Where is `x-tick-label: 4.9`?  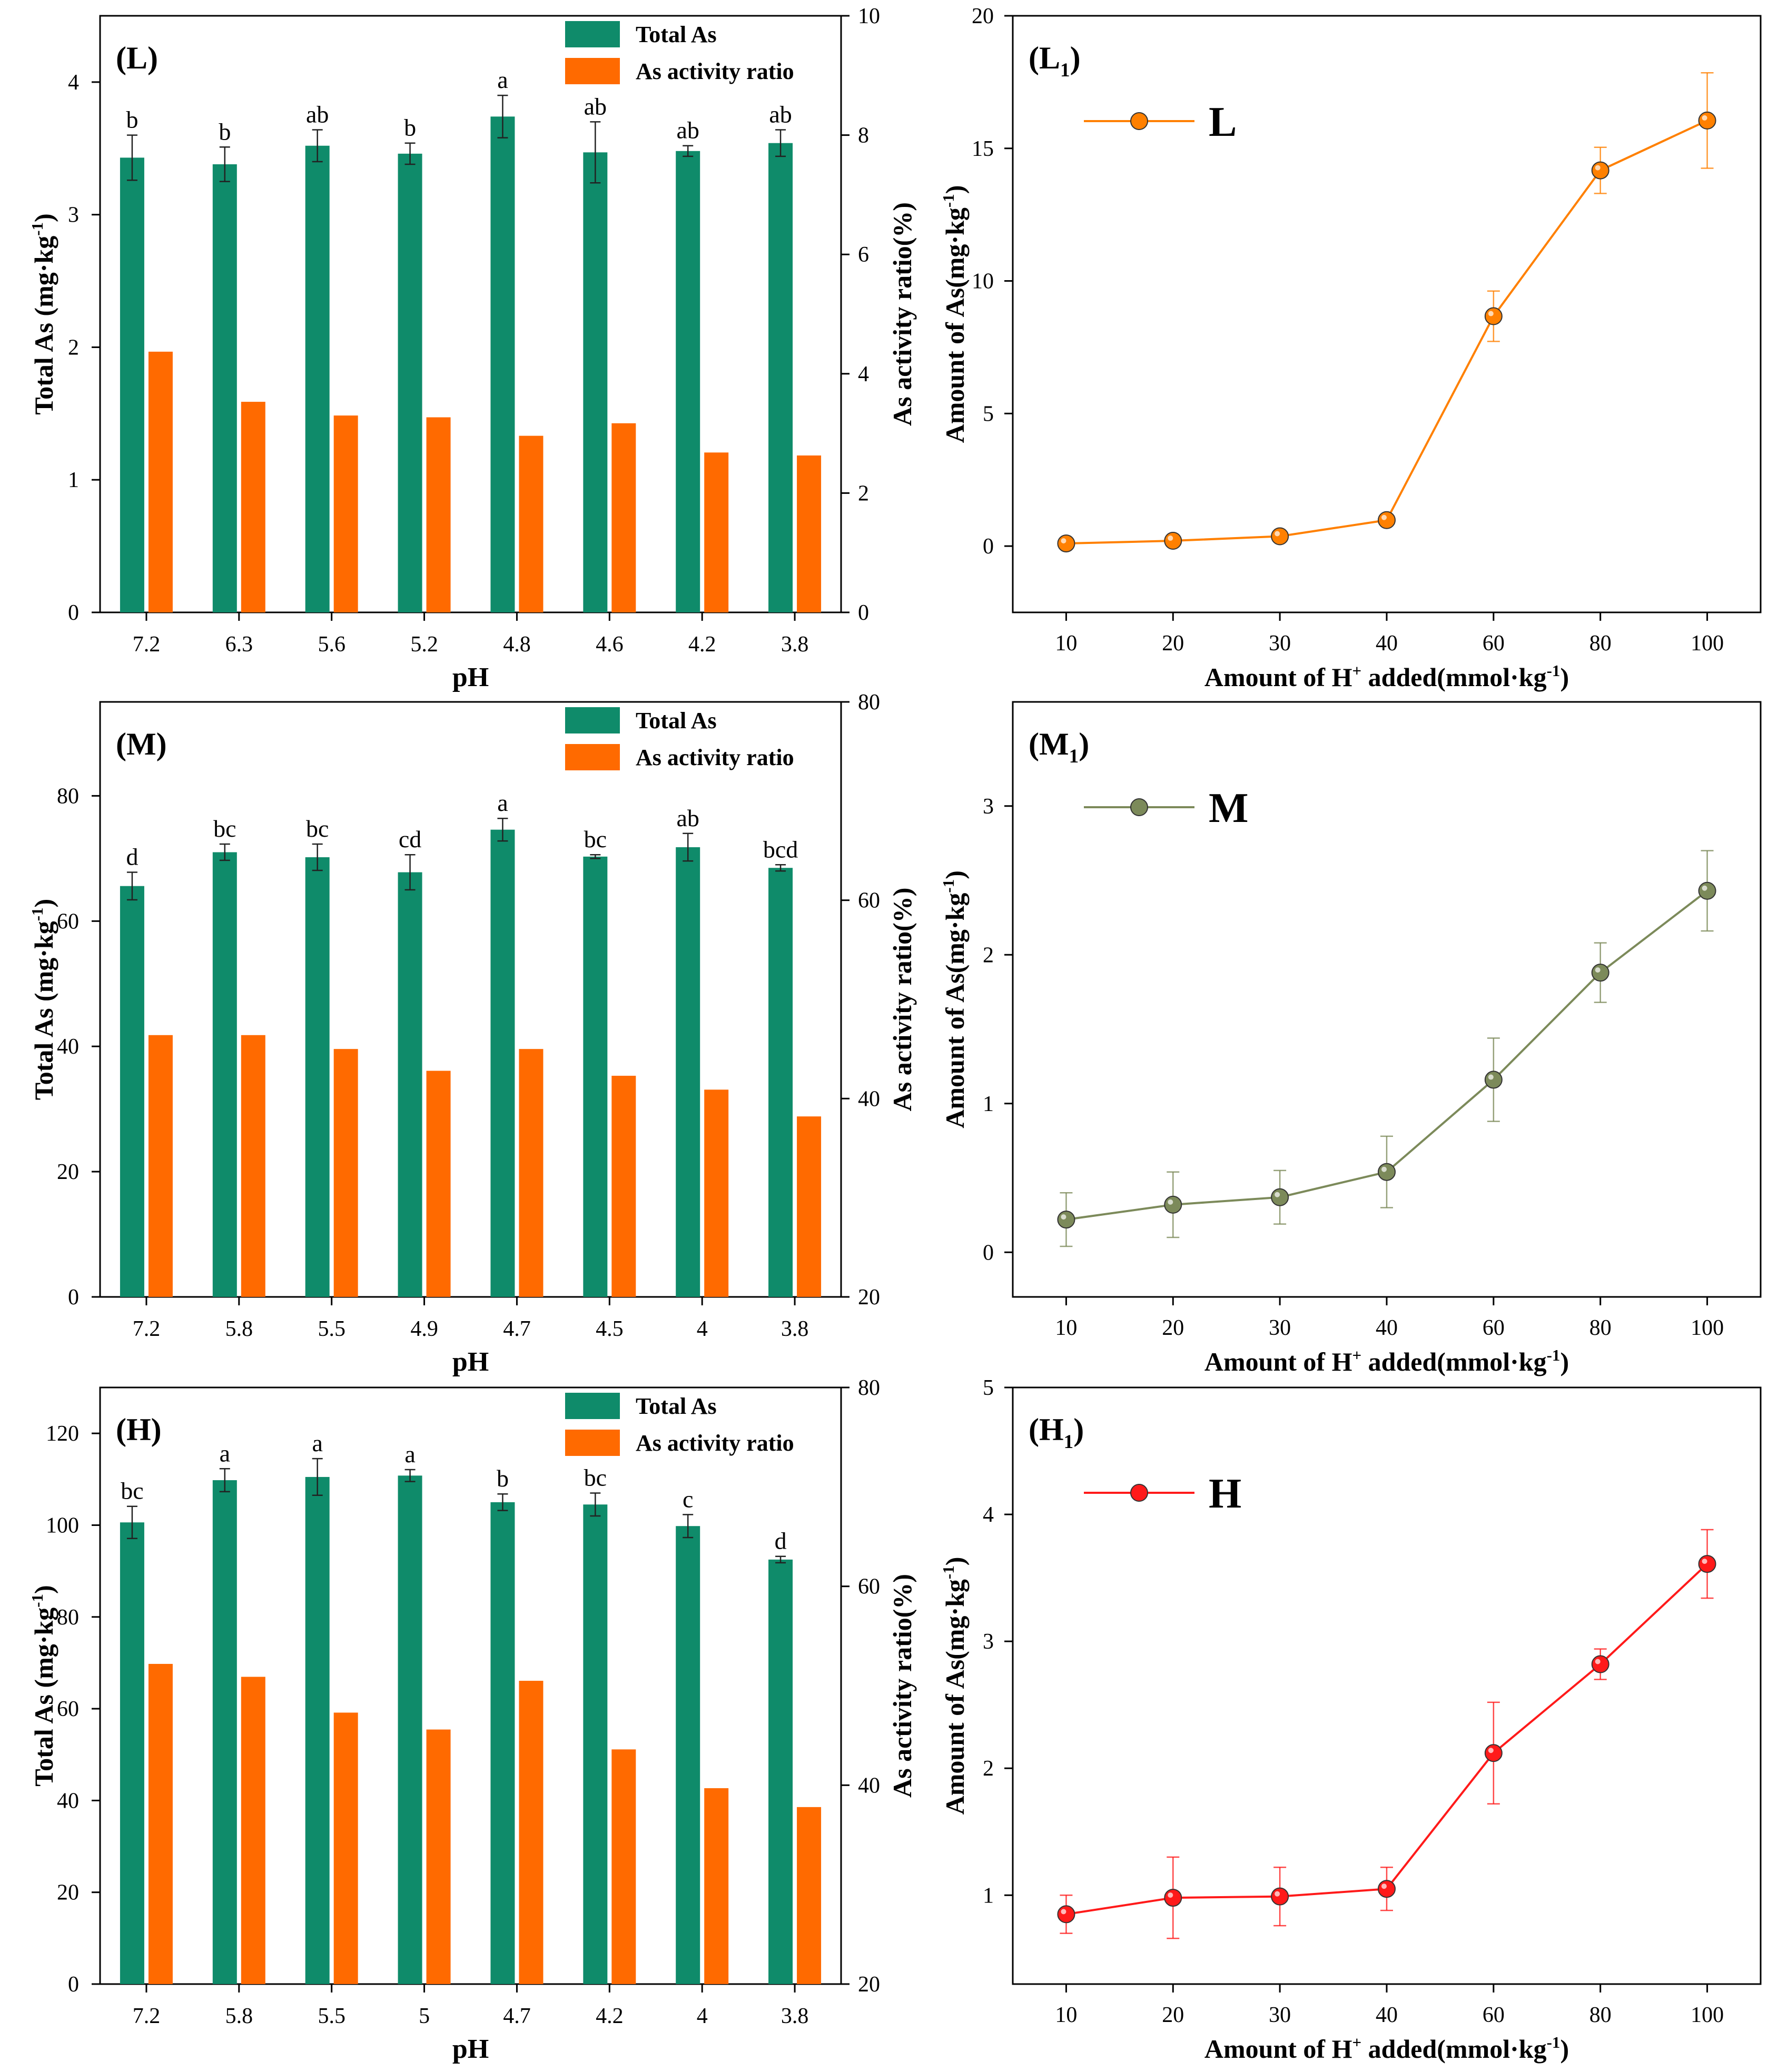 x-tick-label: 4.9 is located at coordinates (424, 1329).